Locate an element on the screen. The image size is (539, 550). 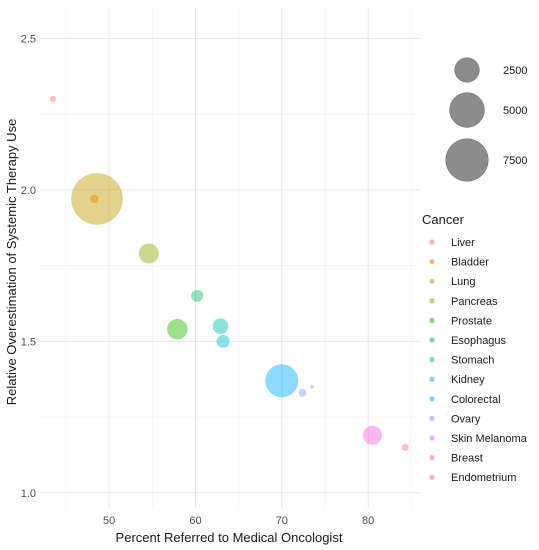
legend-item-label: Stomach is located at coordinates (472, 361).